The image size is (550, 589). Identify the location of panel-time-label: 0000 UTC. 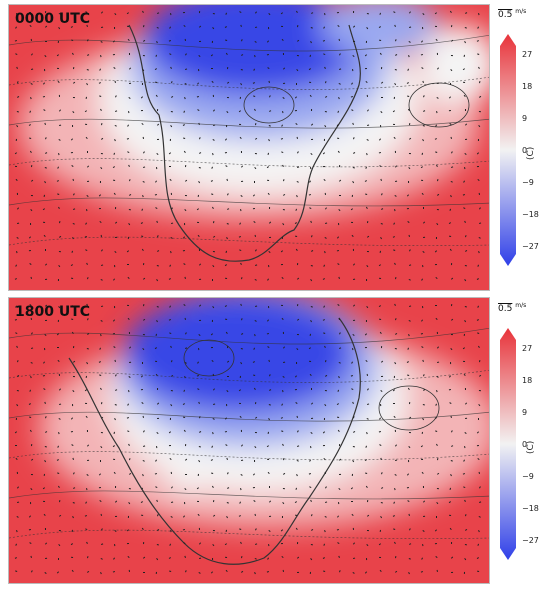
(53, 19).